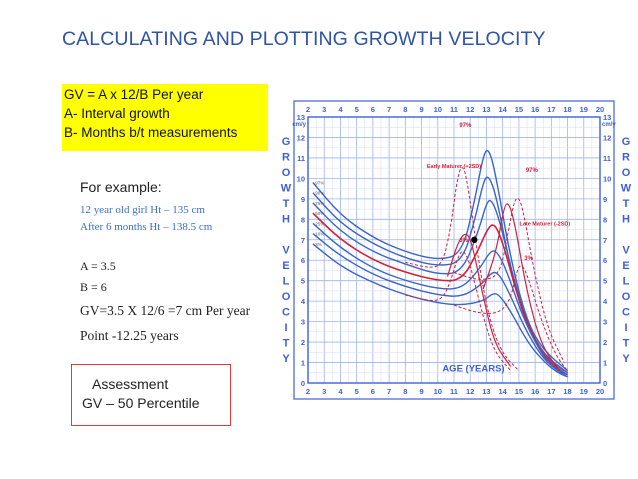  What do you see at coordinates (134, 94) in the screenshot?
I see `formula-line: GV = A x 12/B Per year` at bounding box center [134, 94].